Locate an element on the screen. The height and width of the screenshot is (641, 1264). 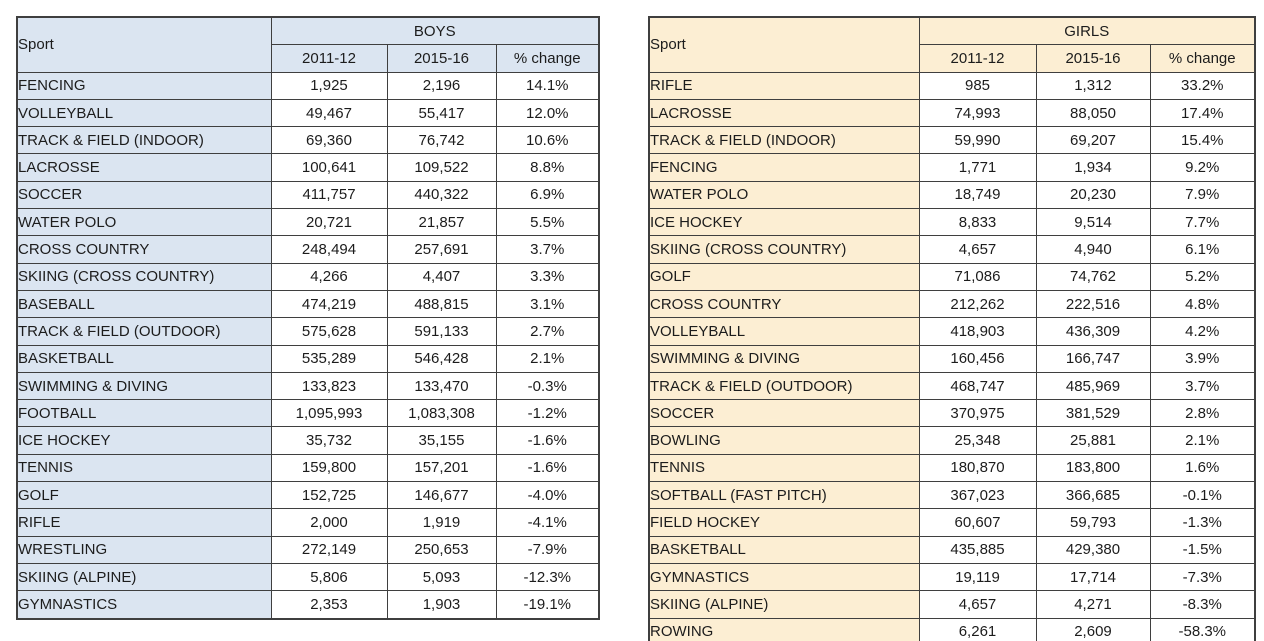
value-2011-12-cell: 2,000 is located at coordinates (329, 522).